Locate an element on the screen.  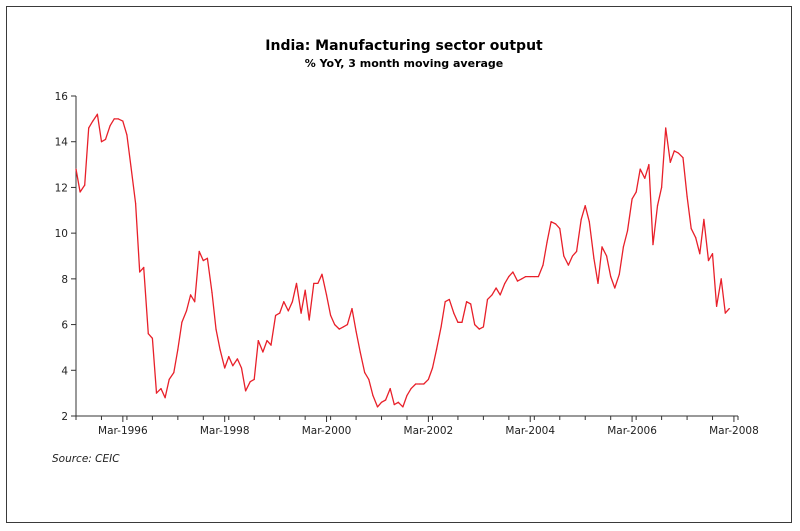
source-note: Source: CEIC is located at coordinates (86, 459).